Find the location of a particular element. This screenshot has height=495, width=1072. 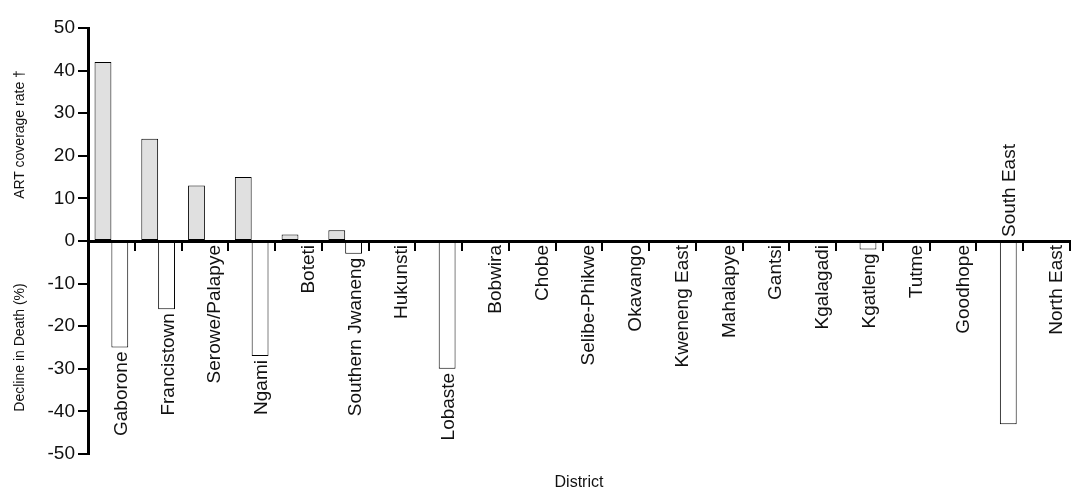

x-tick-label: Tutme is located at coordinates (915, 272).